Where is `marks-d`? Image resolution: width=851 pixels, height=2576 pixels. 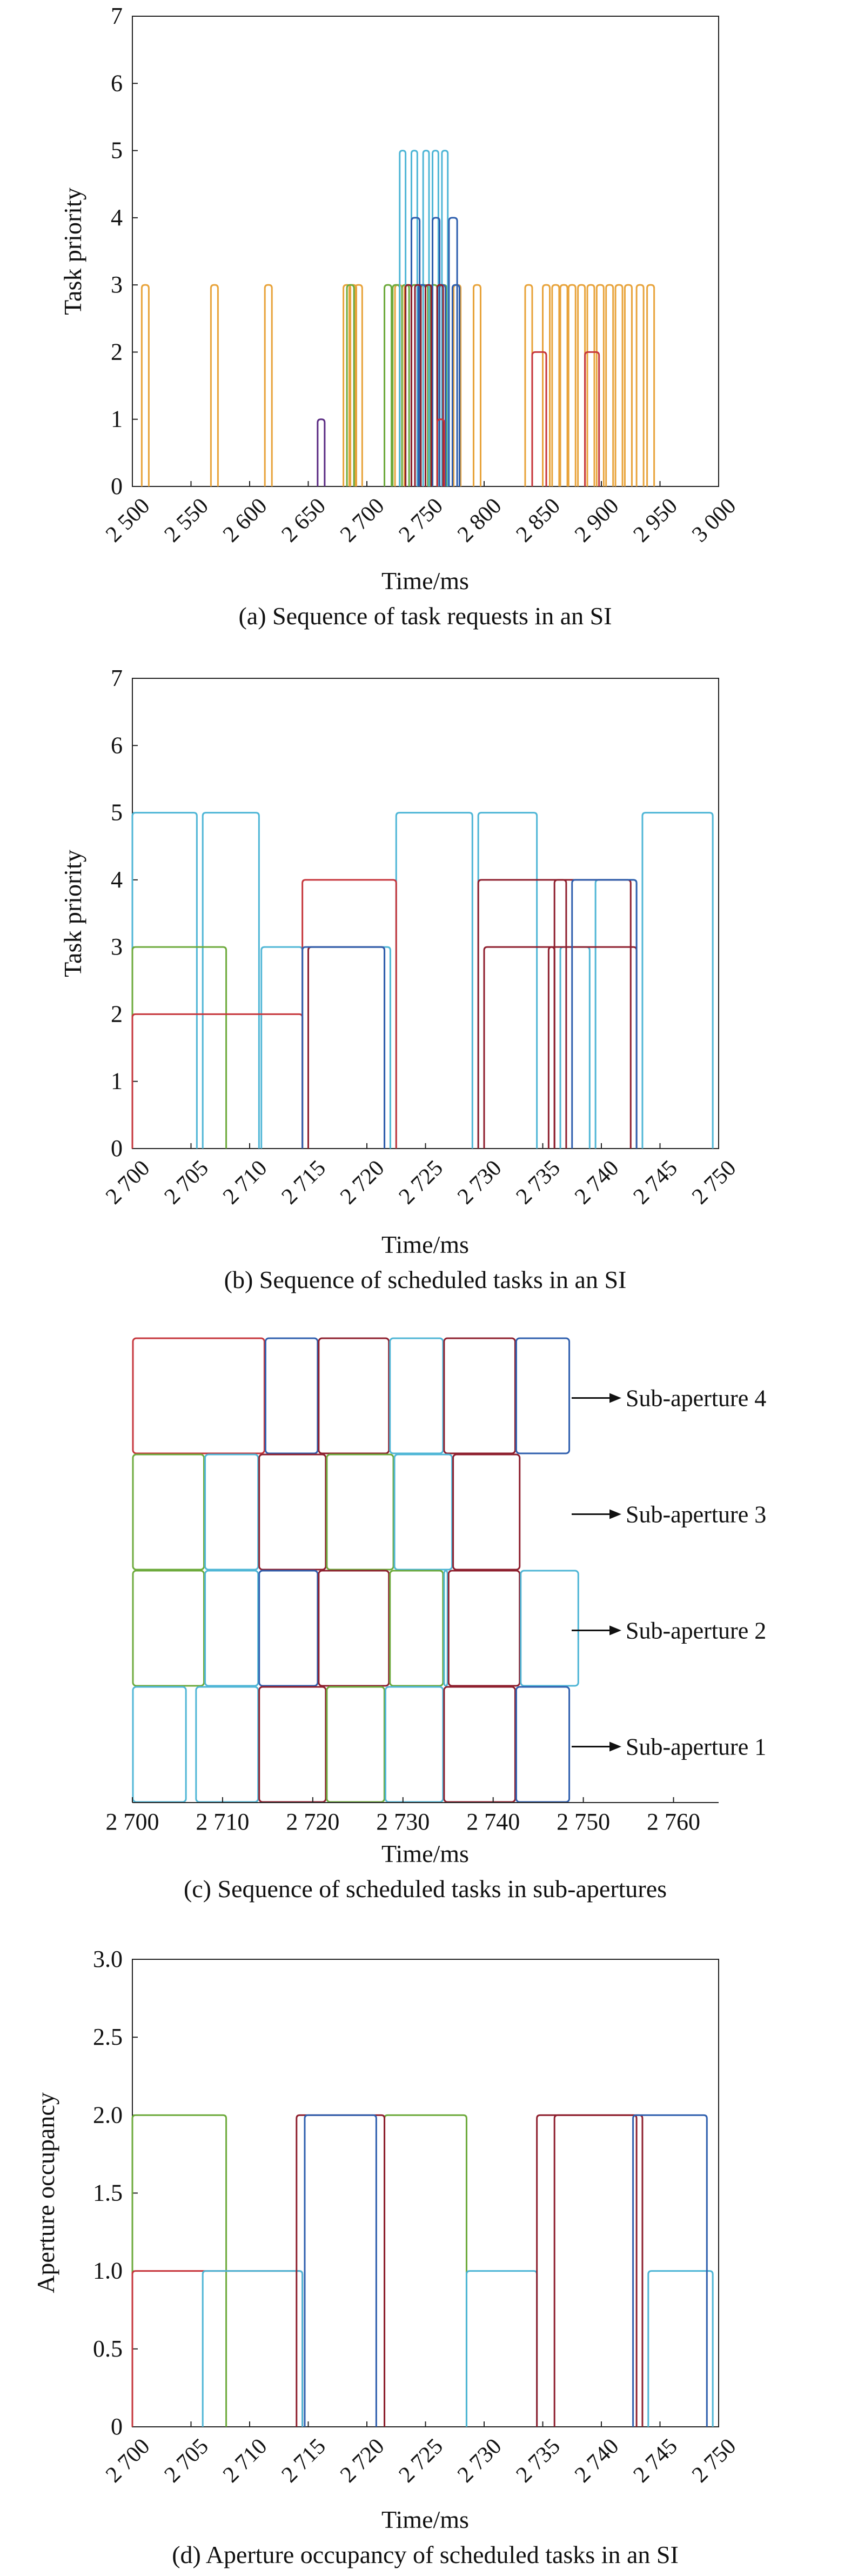
marks-d is located at coordinates (422, 2270).